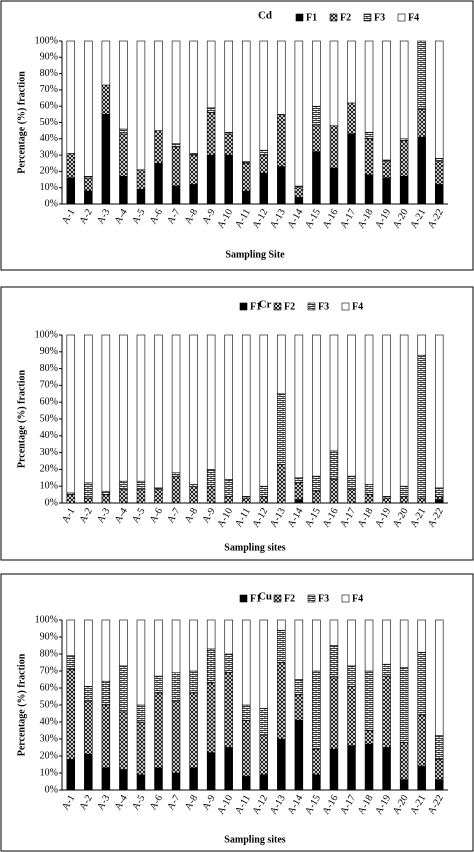 The width and height of the screenshot is (474, 852). What do you see at coordinates (331, 804) in the screenshot?
I see `x-tick-label: A-16` at bounding box center [331, 804].